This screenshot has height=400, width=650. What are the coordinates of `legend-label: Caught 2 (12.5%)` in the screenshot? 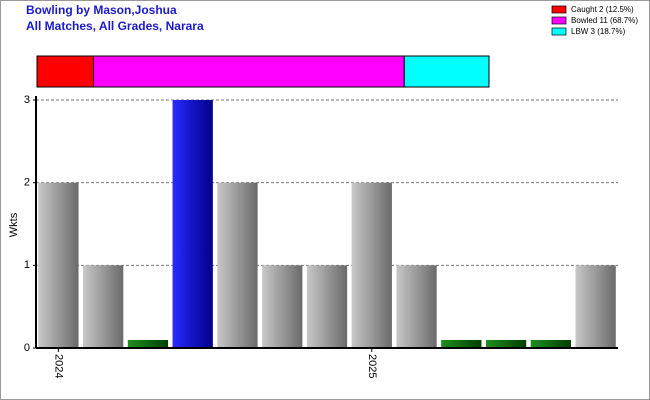 It's located at (602, 9).